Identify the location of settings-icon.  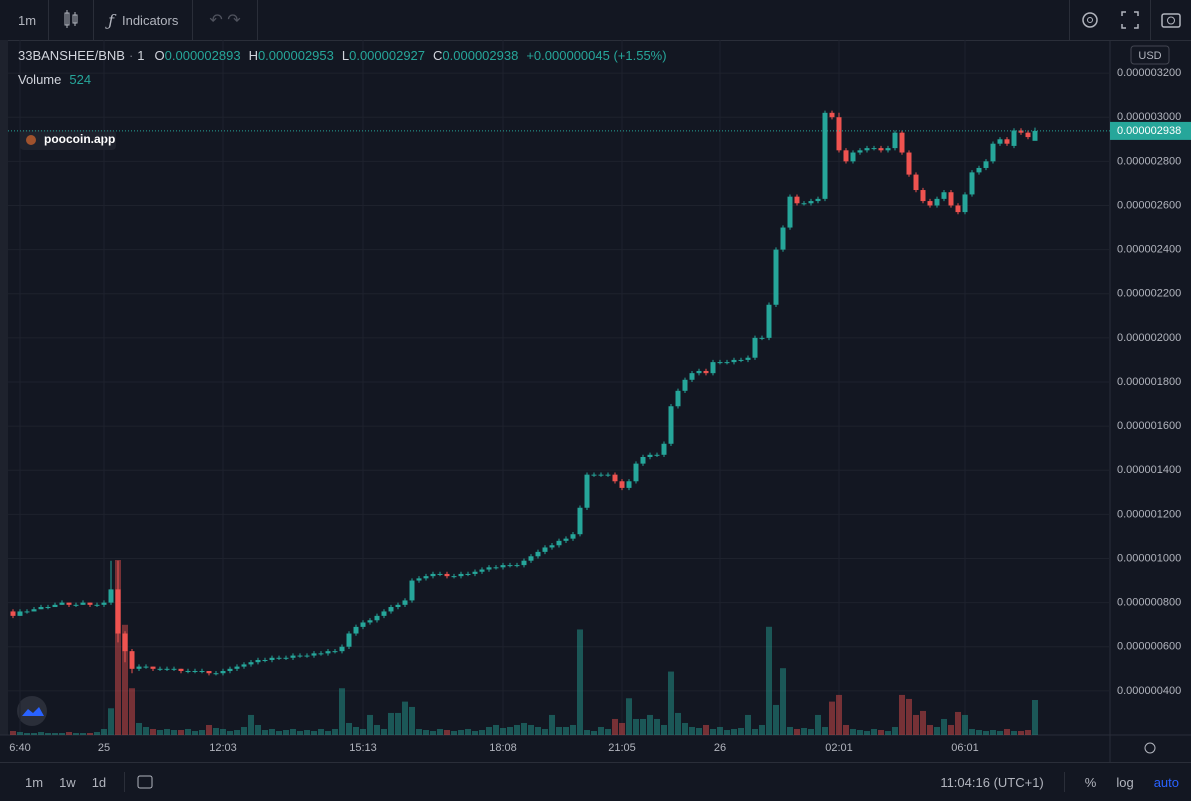
(1090, 20).